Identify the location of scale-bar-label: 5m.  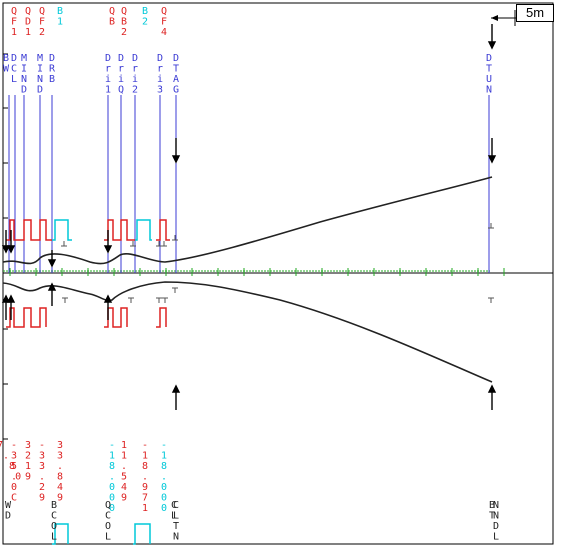
(535, 13).